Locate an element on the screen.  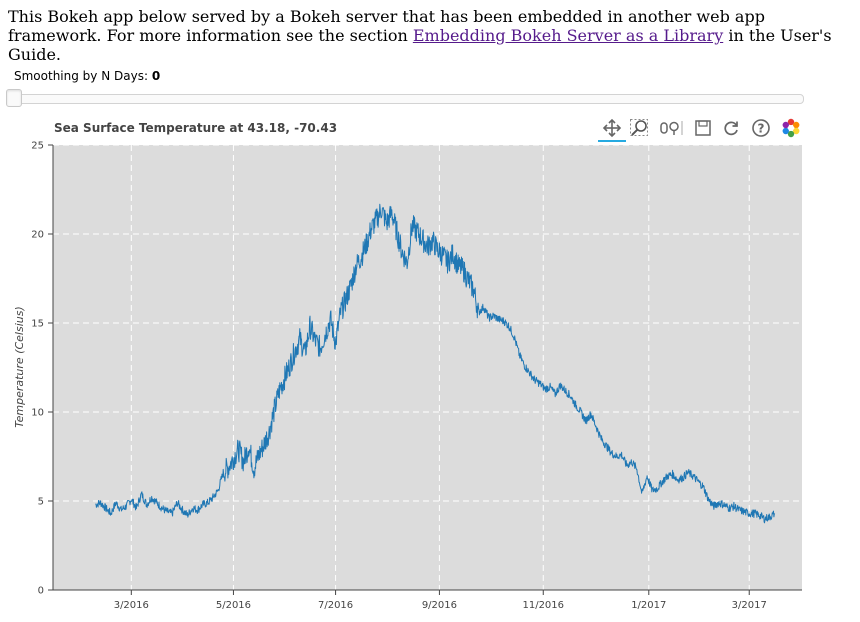
save-tool is located at coordinates (703, 128).